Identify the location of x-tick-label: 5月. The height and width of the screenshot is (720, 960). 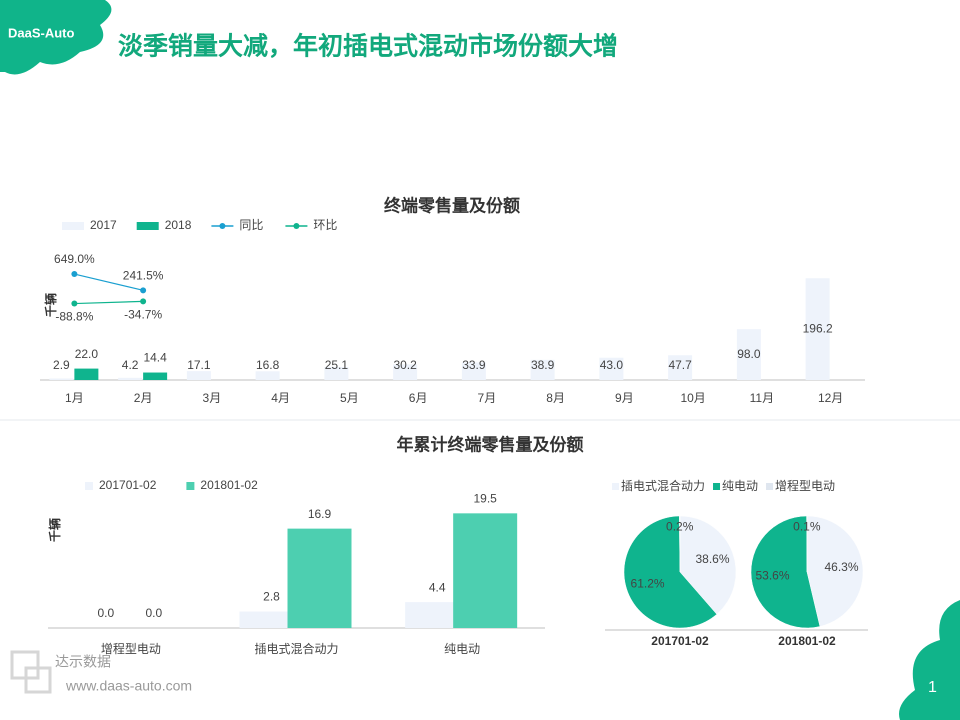
(349, 398).